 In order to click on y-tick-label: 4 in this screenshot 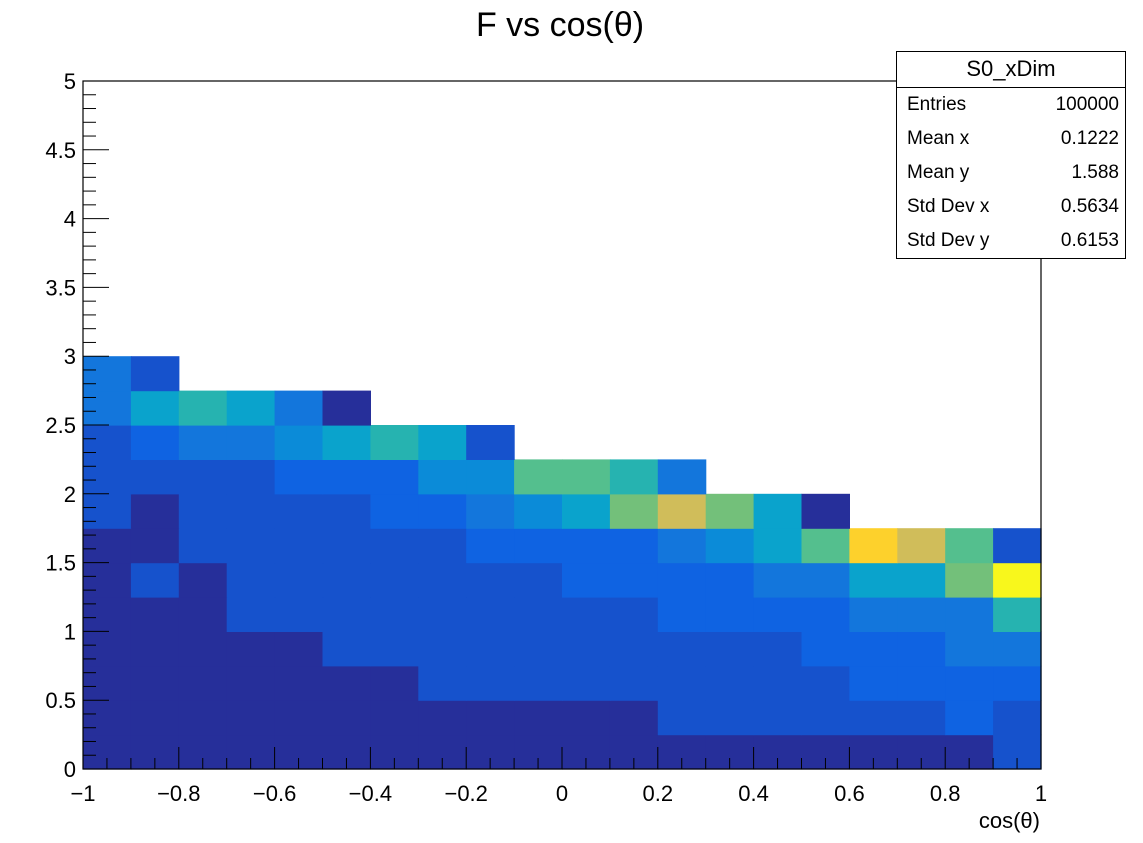, I will do `click(70, 219)`.